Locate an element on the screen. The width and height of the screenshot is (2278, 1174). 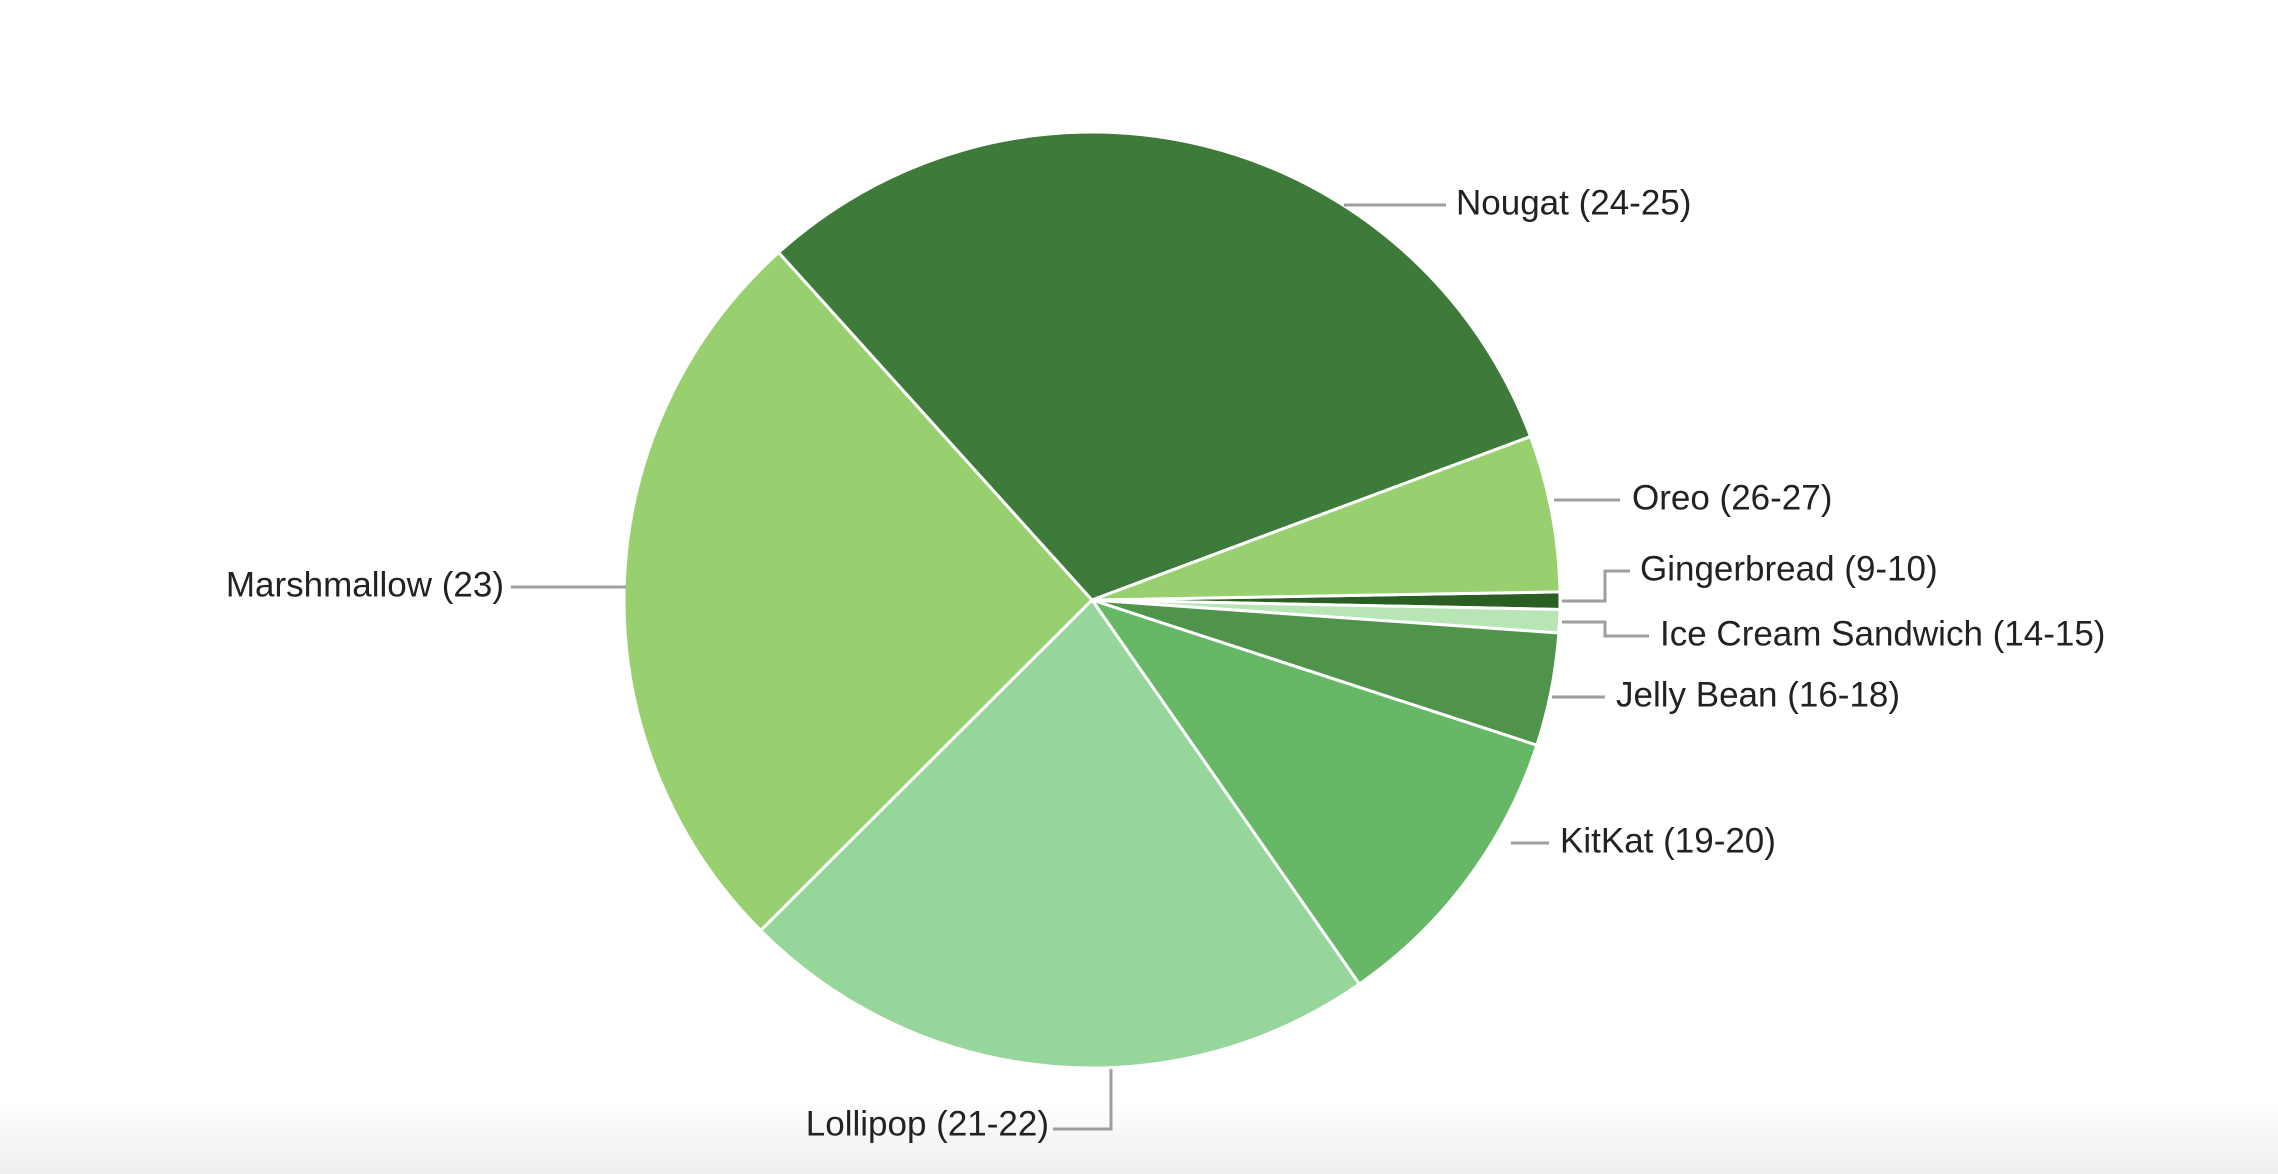
slice-label: Lollipop (21-22) is located at coordinates (927, 1123).